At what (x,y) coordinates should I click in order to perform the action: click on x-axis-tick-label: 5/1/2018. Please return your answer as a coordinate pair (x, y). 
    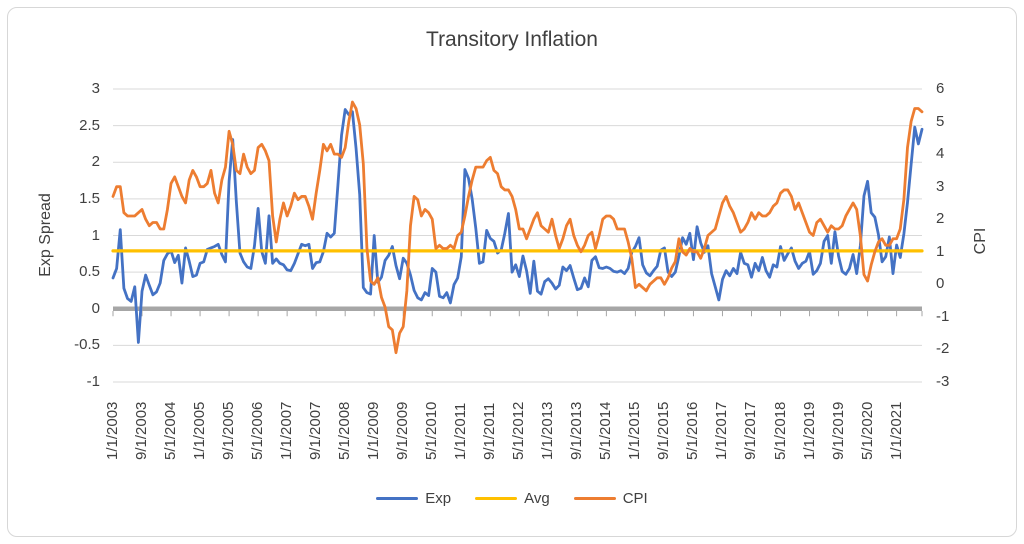
    Looking at the image, I should click on (780, 430).